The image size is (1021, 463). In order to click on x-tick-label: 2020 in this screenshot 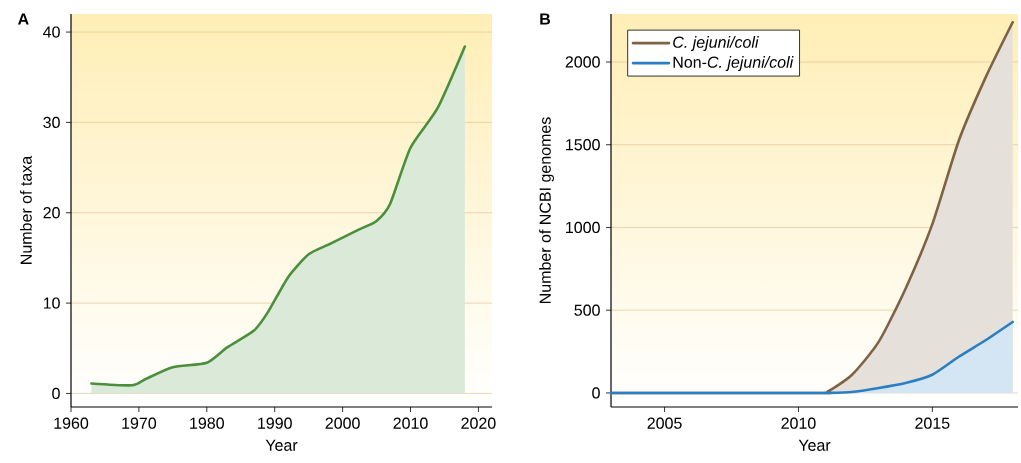, I will do `click(478, 423)`.